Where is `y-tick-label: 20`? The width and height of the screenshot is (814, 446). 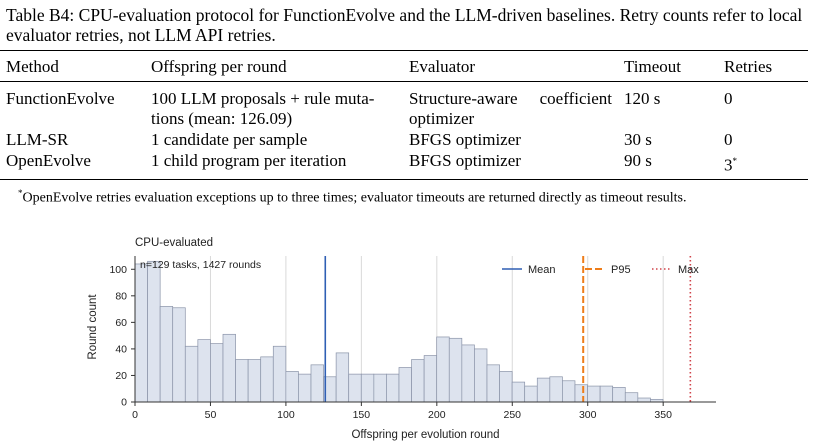
y-tick-label: 20 is located at coordinates (121, 376).